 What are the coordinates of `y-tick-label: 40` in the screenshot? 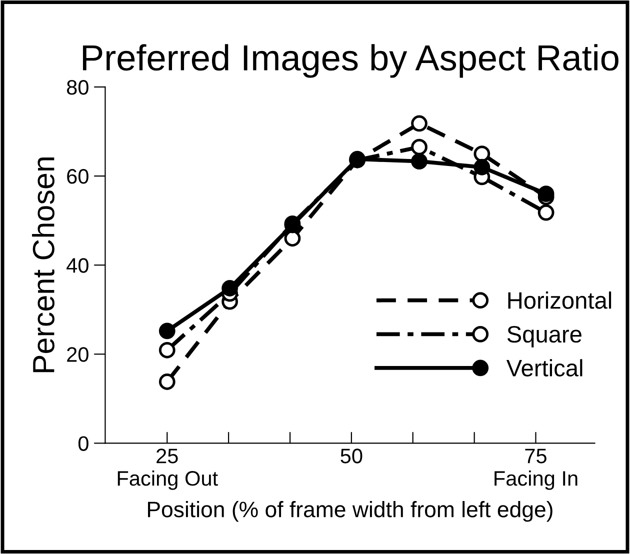 It's located at (77, 265).